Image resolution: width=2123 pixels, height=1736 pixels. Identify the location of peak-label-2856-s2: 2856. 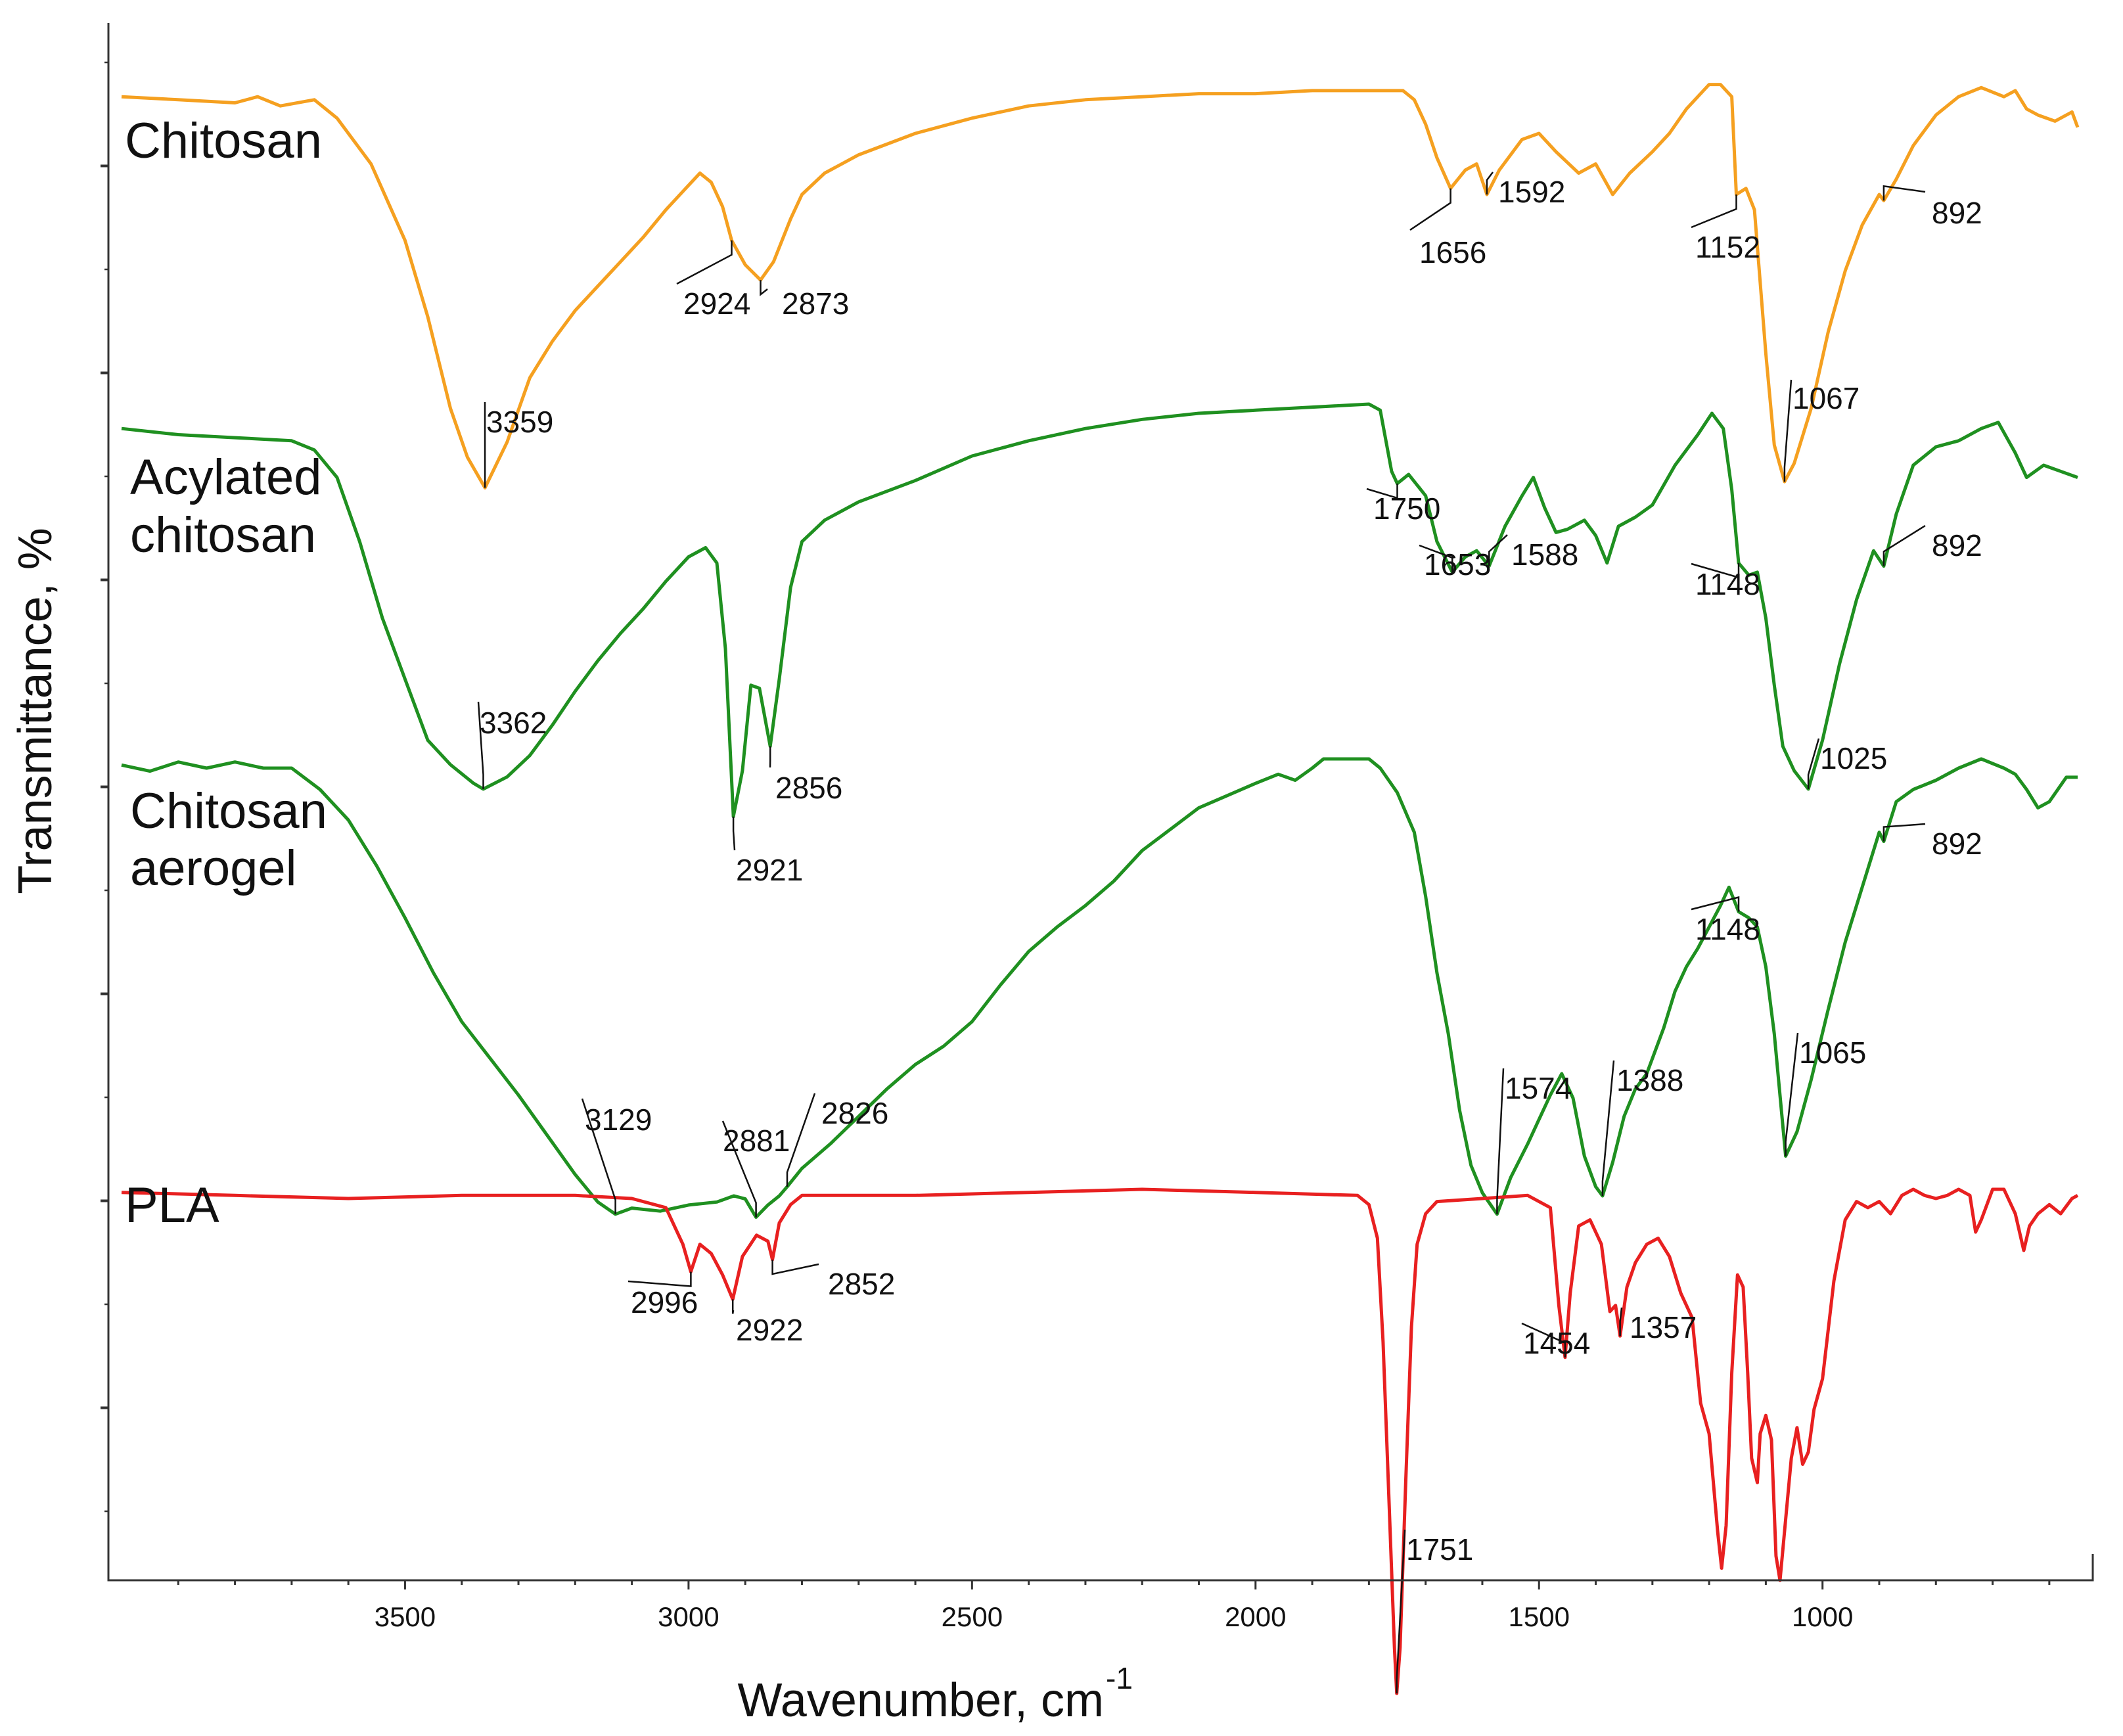
(808, 788).